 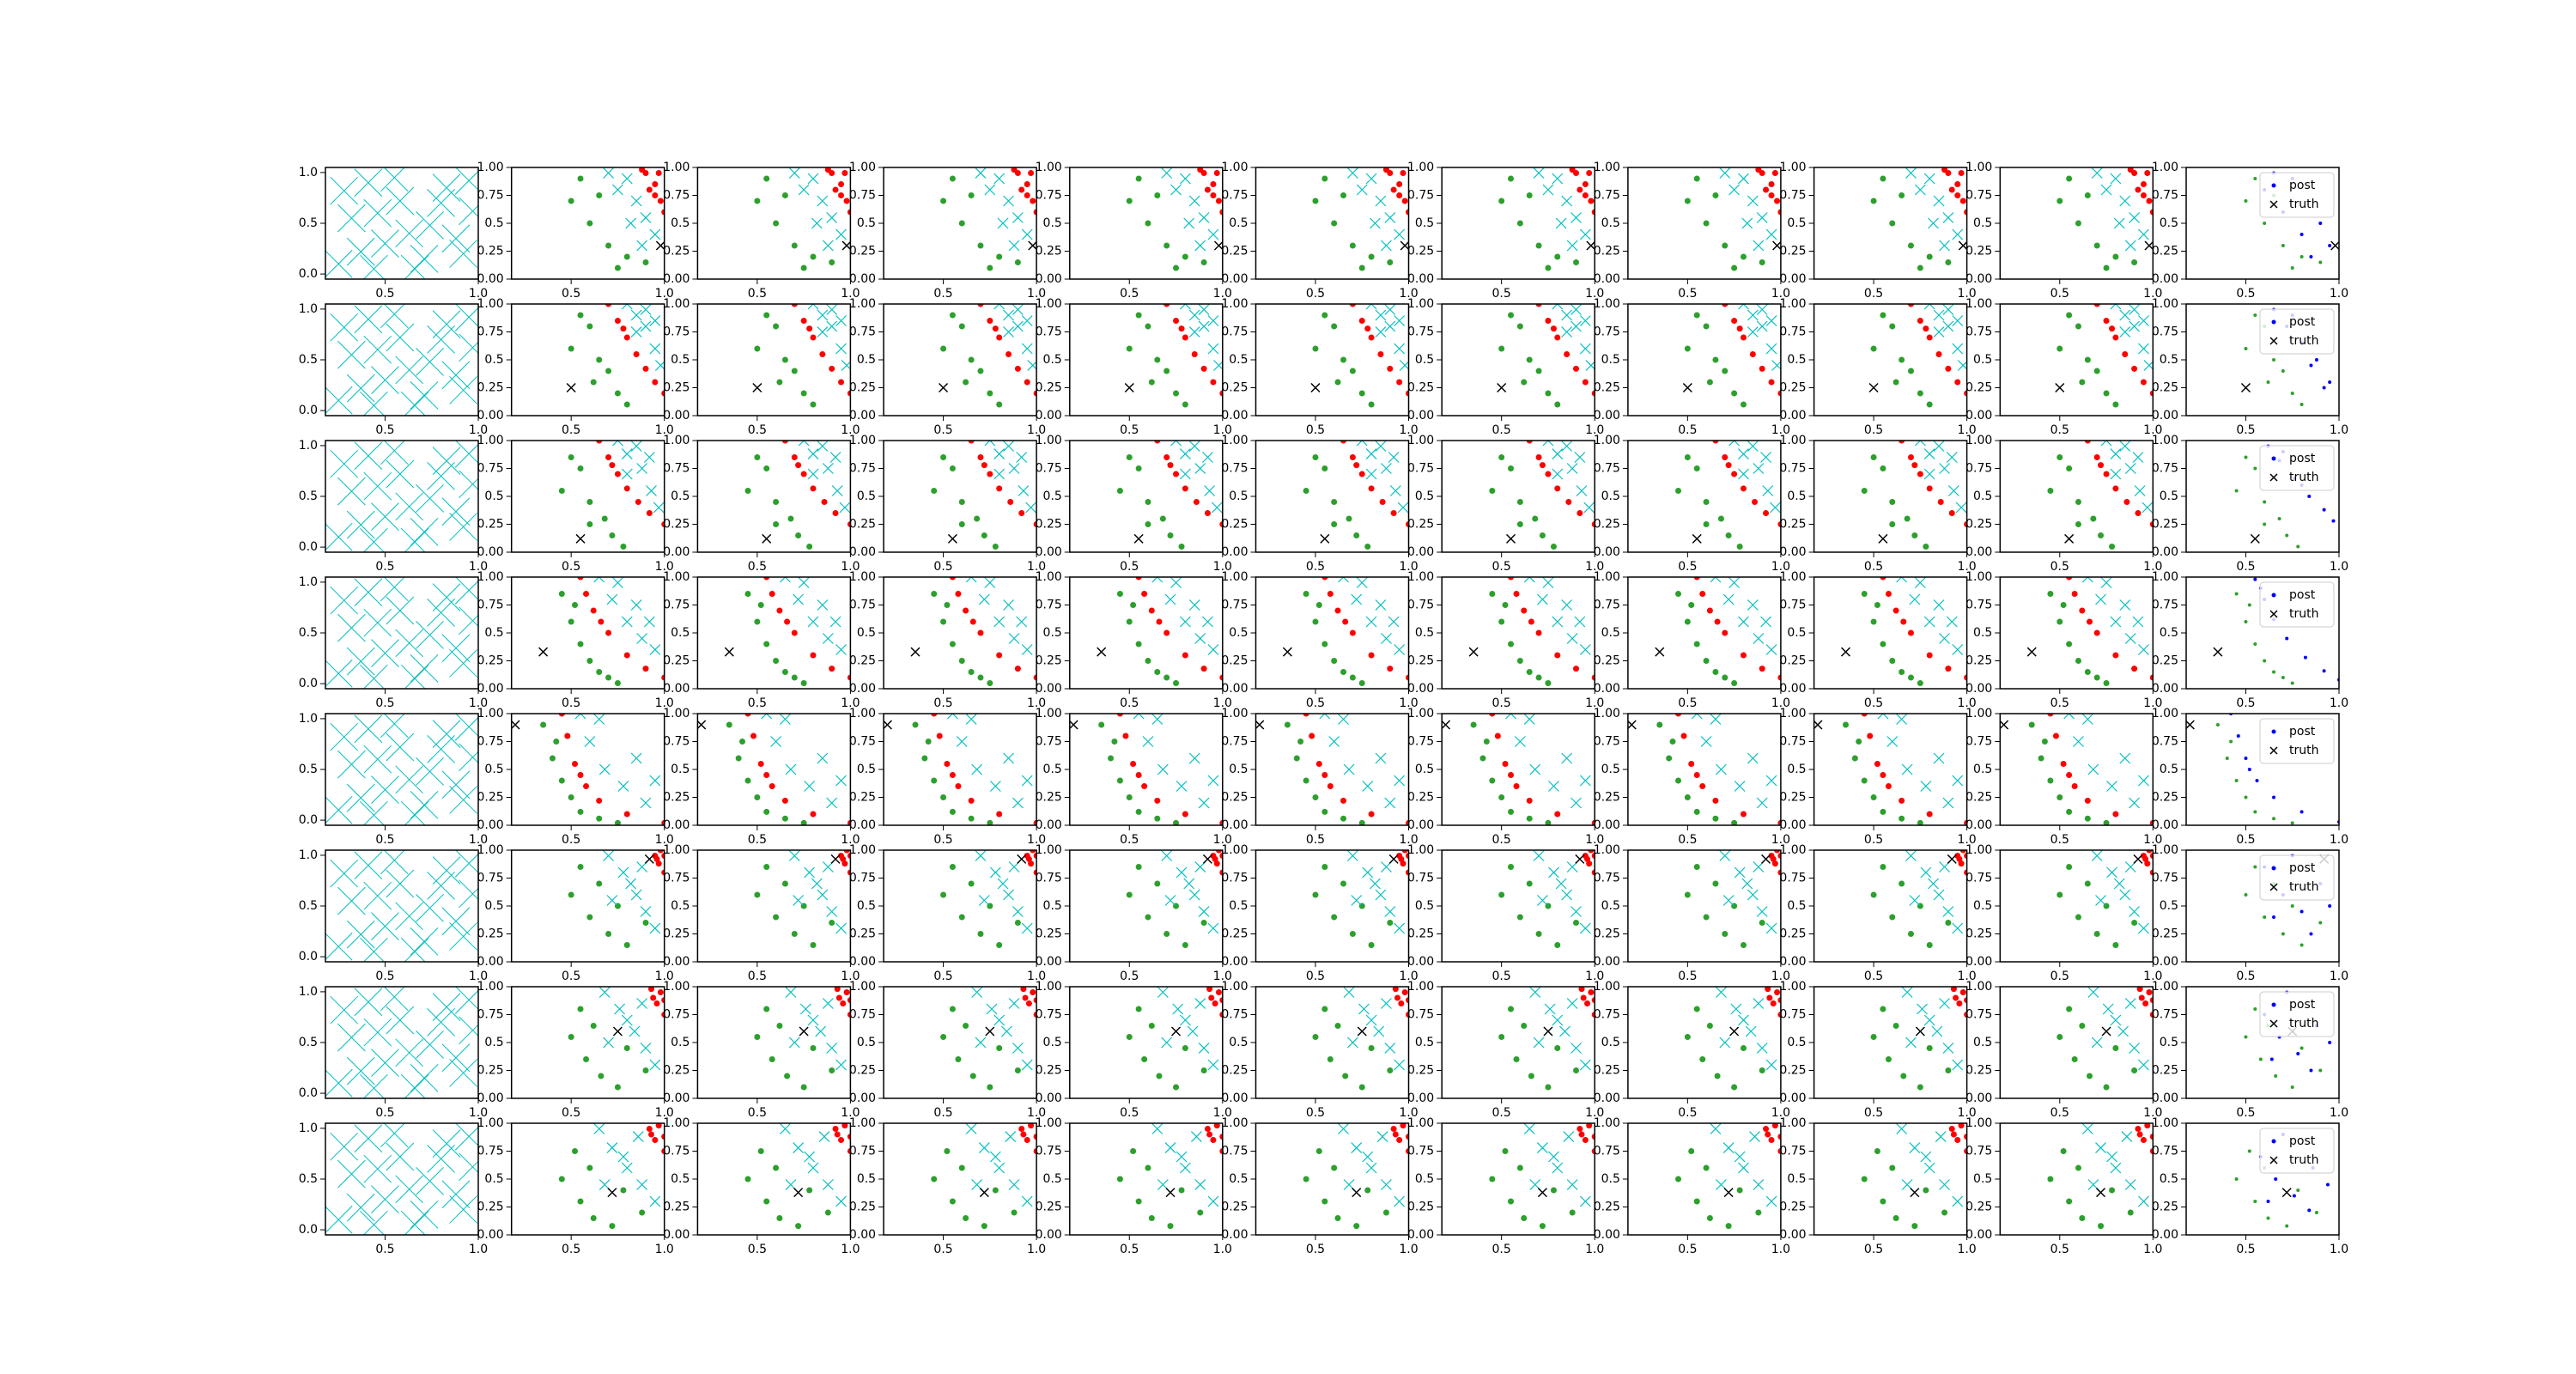 What do you see at coordinates (1967, 976) in the screenshot?
I see `x-tick-label: 1.0` at bounding box center [1967, 976].